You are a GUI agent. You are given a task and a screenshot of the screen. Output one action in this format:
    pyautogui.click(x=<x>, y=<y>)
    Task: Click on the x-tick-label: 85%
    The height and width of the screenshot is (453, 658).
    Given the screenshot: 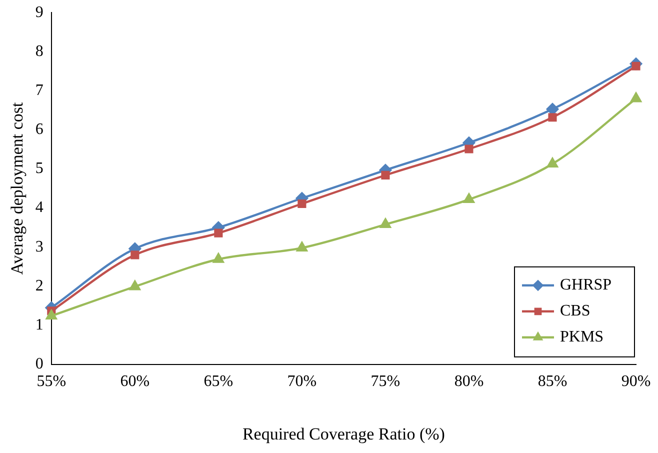 What is the action you would take?
    pyautogui.click(x=553, y=381)
    